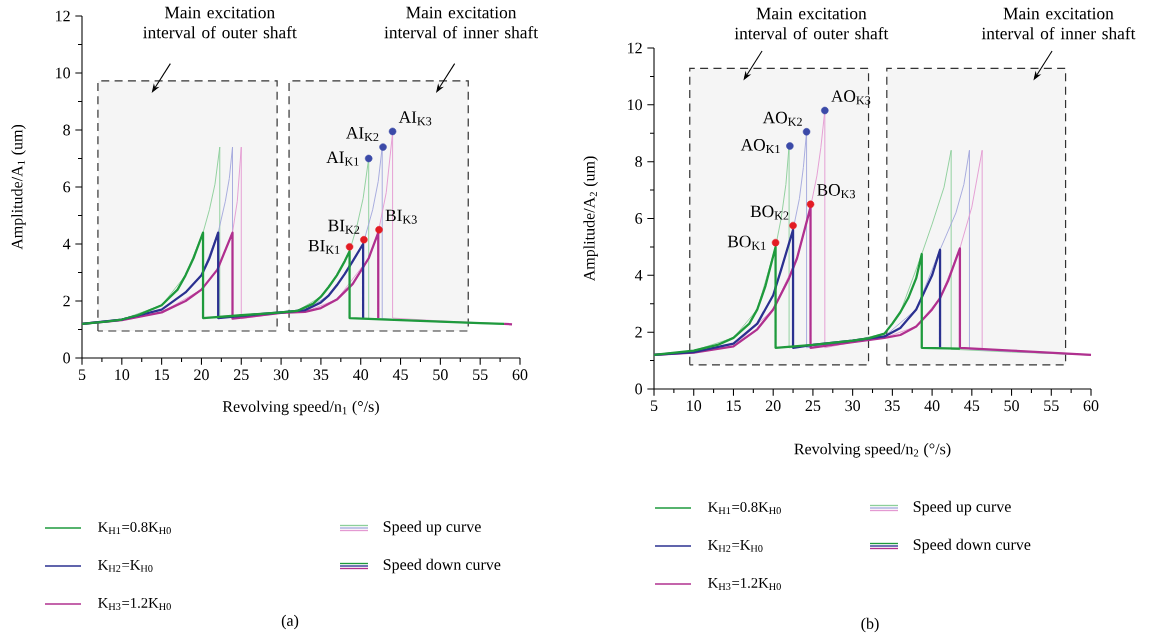 This screenshot has height=642, width=1162. What do you see at coordinates (746, 242) in the screenshot?
I see `annotation: BO$_{K1}$` at bounding box center [746, 242].